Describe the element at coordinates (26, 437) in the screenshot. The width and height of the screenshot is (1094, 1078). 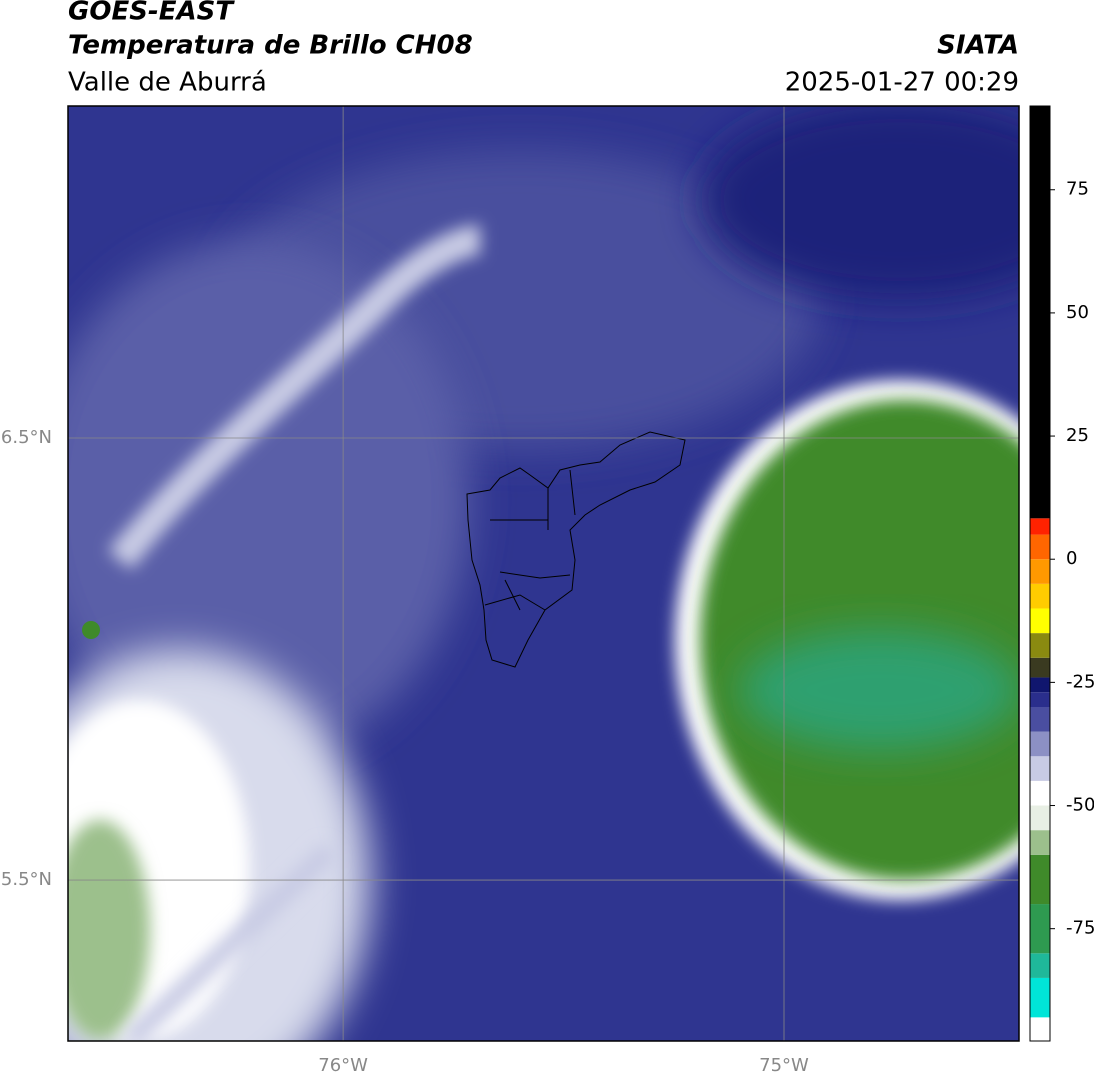
I see `y-tick-label: 6.5°N` at that location.